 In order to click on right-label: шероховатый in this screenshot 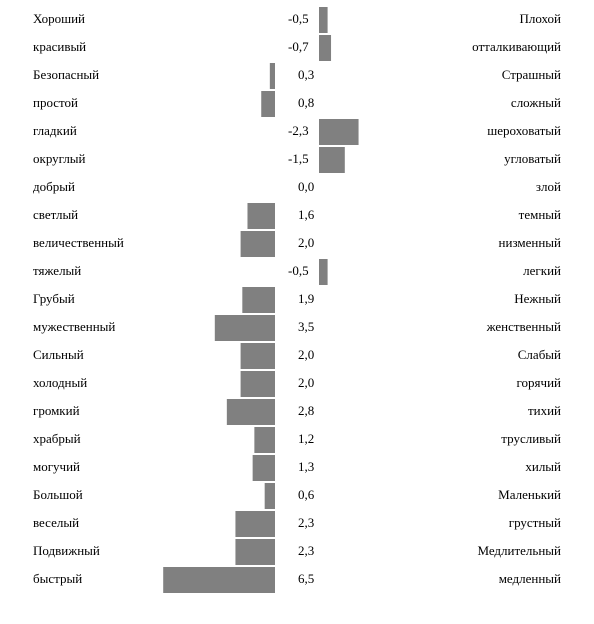, I will do `click(524, 130)`.